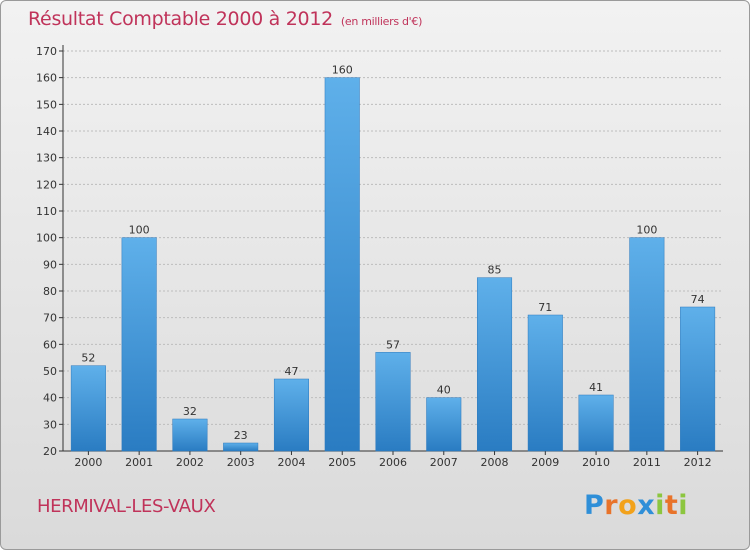  I want to click on y-tick-label: 120, so click(46, 184).